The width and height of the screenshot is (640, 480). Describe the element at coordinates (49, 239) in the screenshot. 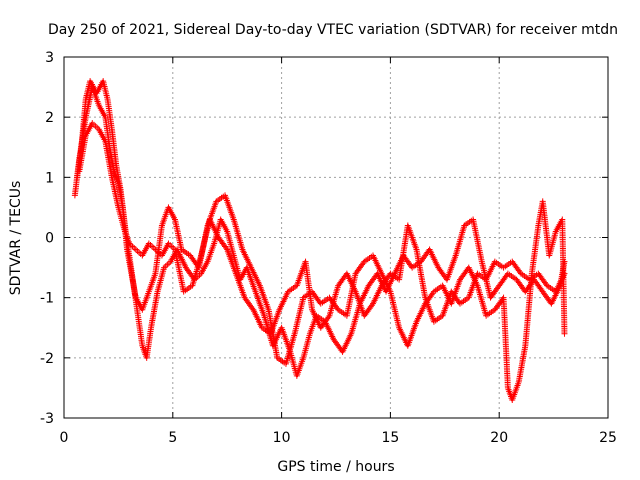

I see `y-tick-label: 0` at that location.